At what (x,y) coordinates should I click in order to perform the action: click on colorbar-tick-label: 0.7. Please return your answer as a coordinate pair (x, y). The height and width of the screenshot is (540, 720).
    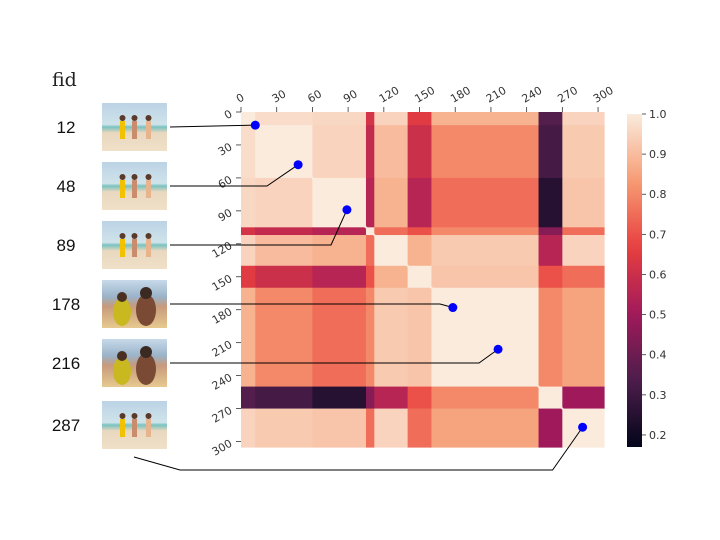
    Looking at the image, I should click on (658, 234).